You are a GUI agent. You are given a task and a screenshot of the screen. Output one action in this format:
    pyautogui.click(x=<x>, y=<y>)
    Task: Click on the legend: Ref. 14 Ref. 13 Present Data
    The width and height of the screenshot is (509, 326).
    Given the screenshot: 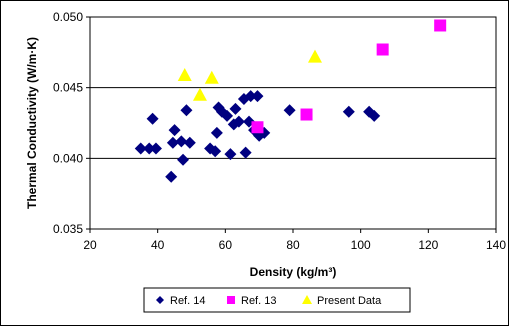 What is the action you would take?
    pyautogui.click(x=277, y=300)
    